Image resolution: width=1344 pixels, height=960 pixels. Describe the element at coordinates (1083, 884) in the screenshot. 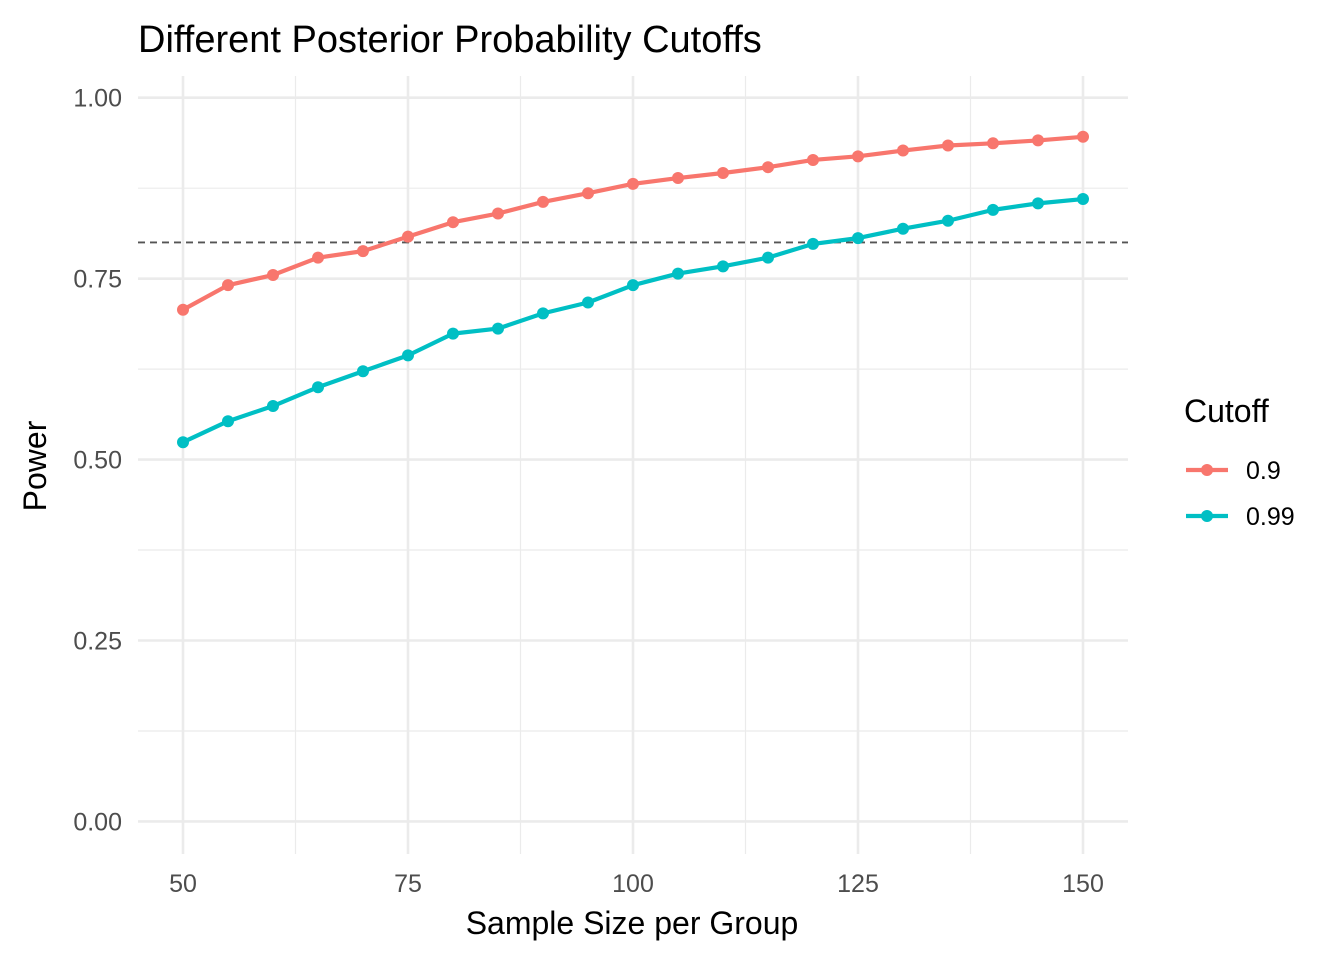

I see `x-tick-label: 150` at that location.